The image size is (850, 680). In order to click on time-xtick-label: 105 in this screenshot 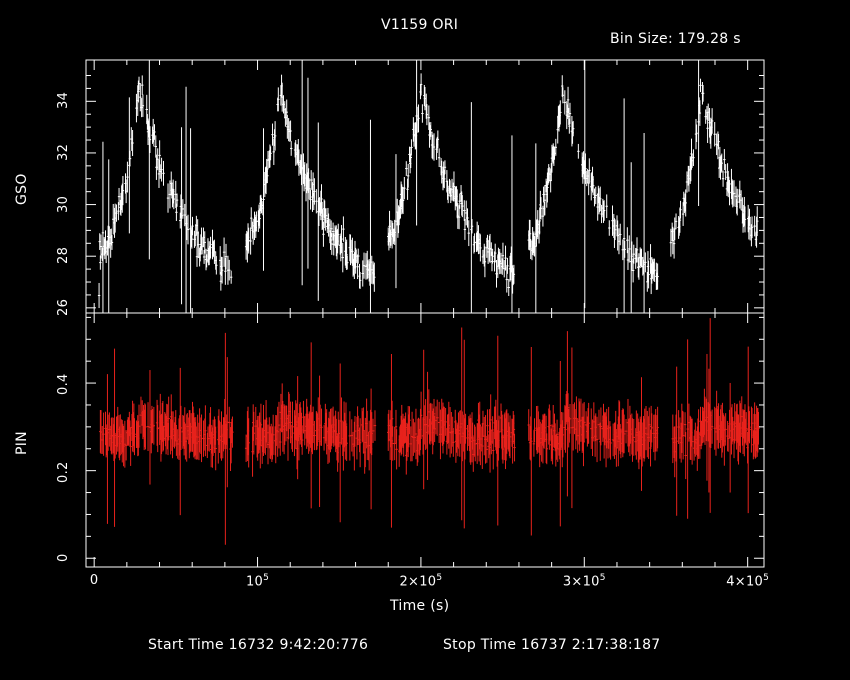, I will do `click(257, 581)`.